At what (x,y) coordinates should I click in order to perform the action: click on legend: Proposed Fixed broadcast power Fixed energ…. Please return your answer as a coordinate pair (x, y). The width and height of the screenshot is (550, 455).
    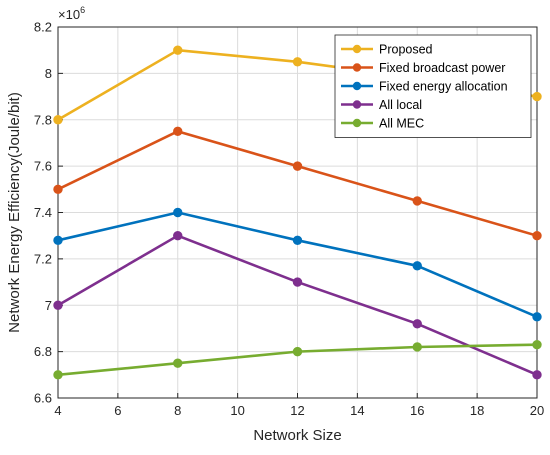
    Looking at the image, I should click on (433, 86).